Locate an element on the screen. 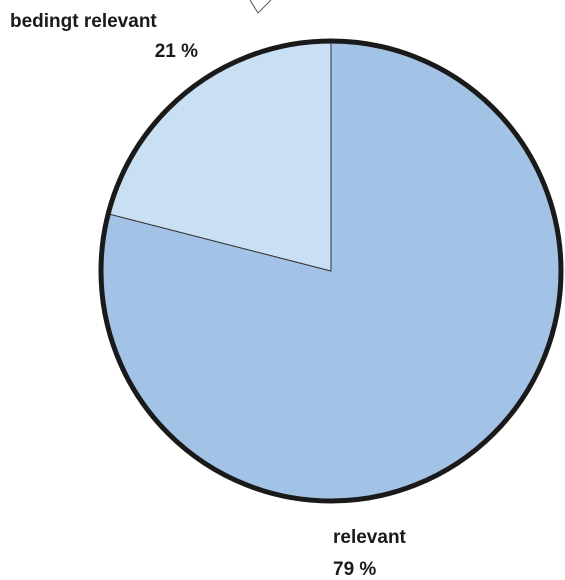  slice-value-relevant: 79 % is located at coordinates (354, 569).